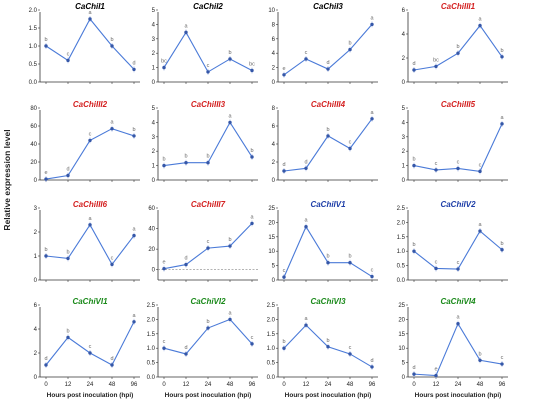 Image resolution: width=550 pixels, height=406 pixels. What do you see at coordinates (502, 385) in the screenshot?
I see `x-tick-label: 96` at bounding box center [502, 385].